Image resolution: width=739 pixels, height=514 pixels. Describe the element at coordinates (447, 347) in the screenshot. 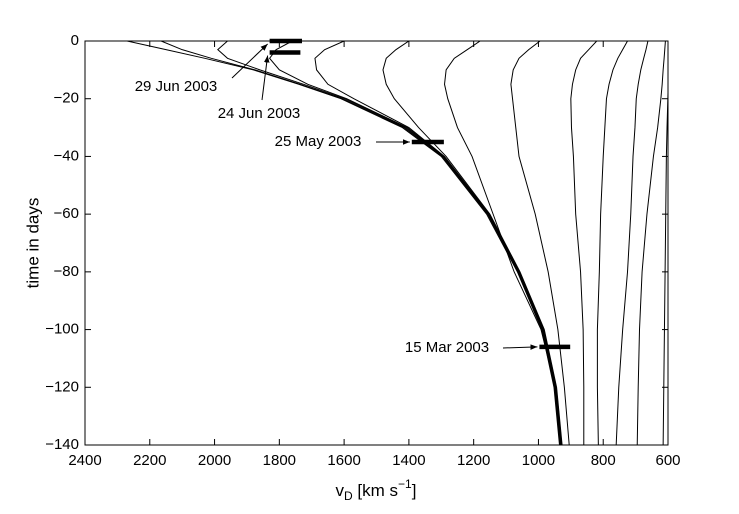

I see `annotation: 15 Mar 2003` at that location.